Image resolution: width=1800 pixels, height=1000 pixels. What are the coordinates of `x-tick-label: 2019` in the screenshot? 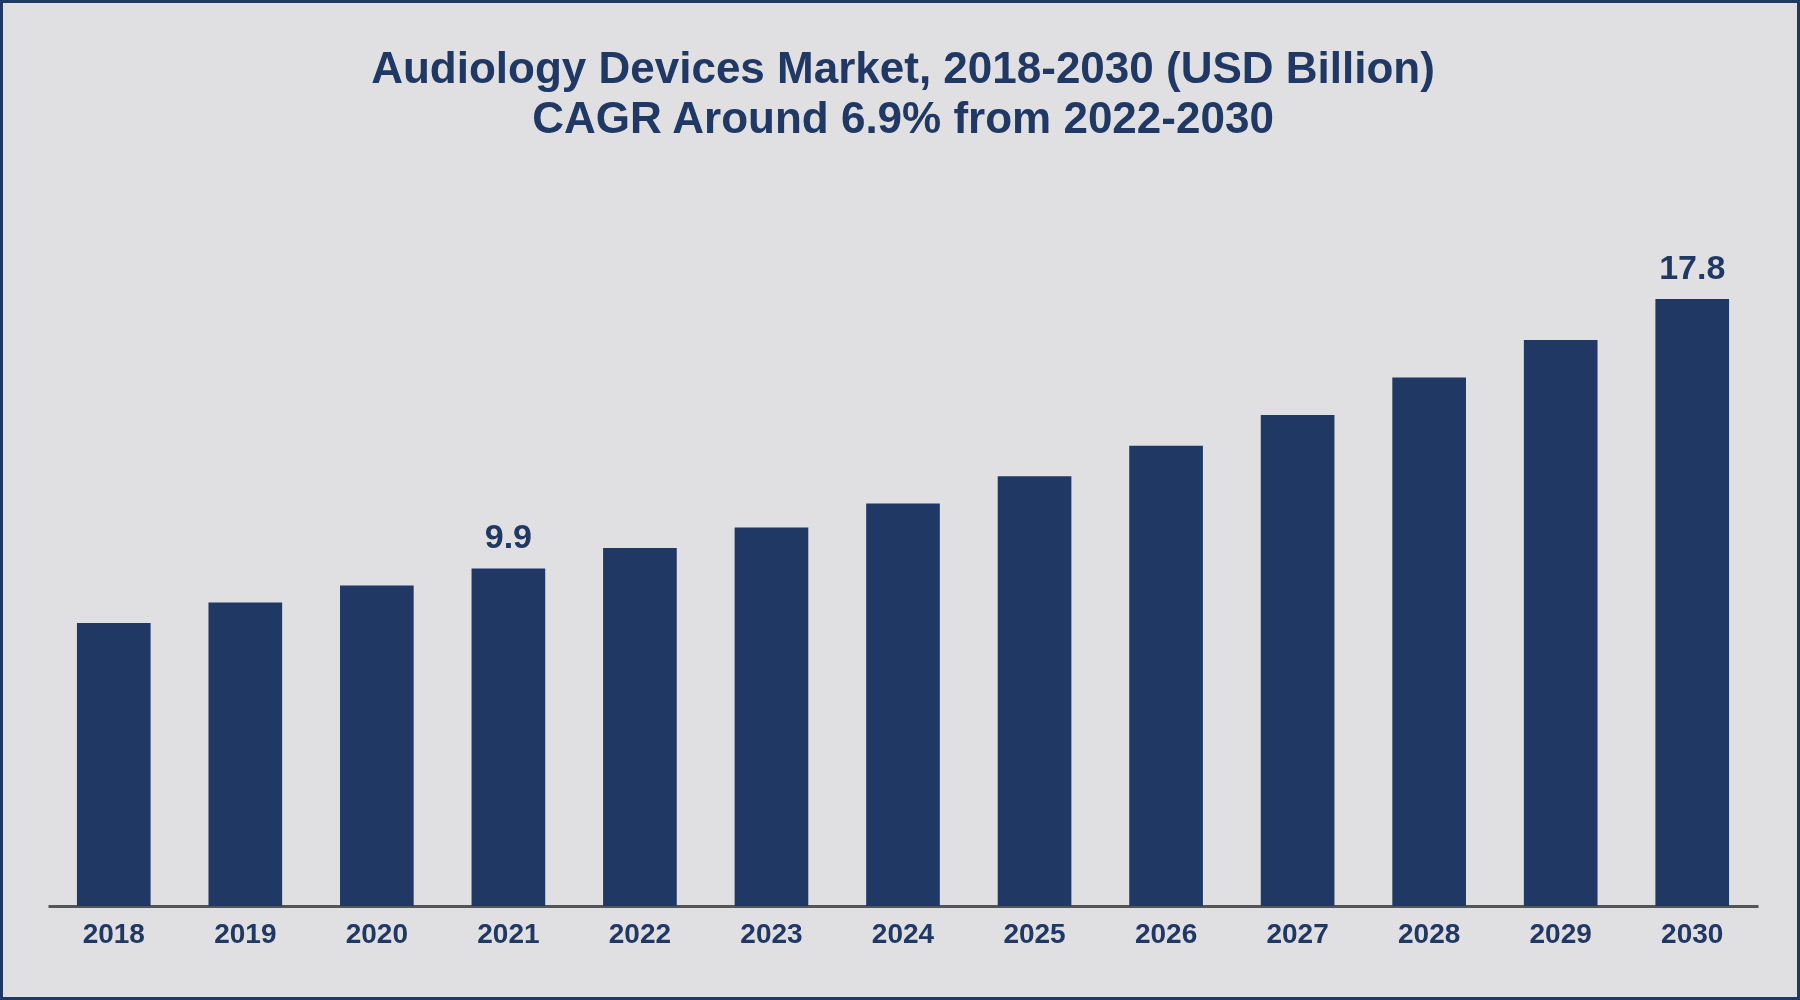 It's located at (245, 933).